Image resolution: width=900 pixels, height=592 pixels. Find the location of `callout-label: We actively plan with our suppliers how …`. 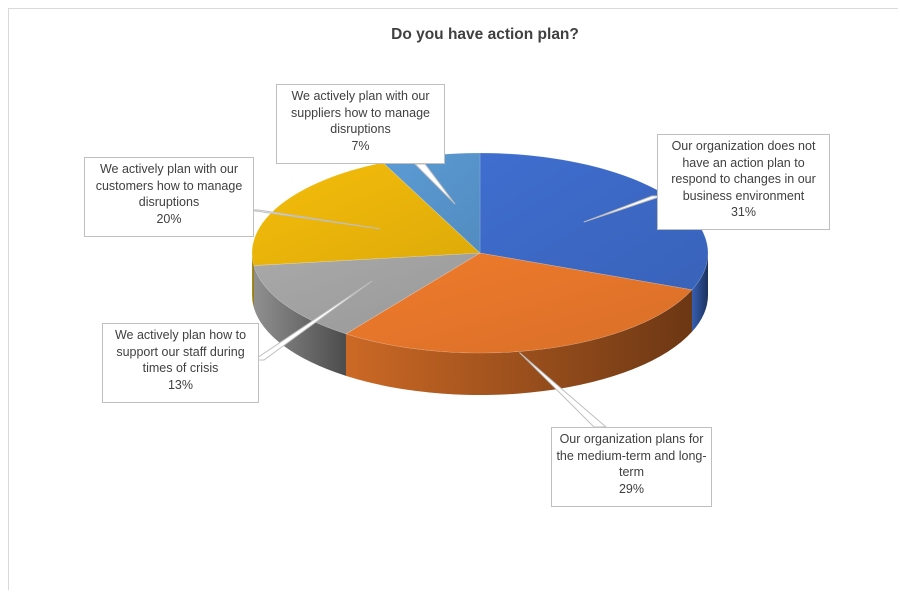

callout-label: We actively plan with our suppliers how … is located at coordinates (360, 112).